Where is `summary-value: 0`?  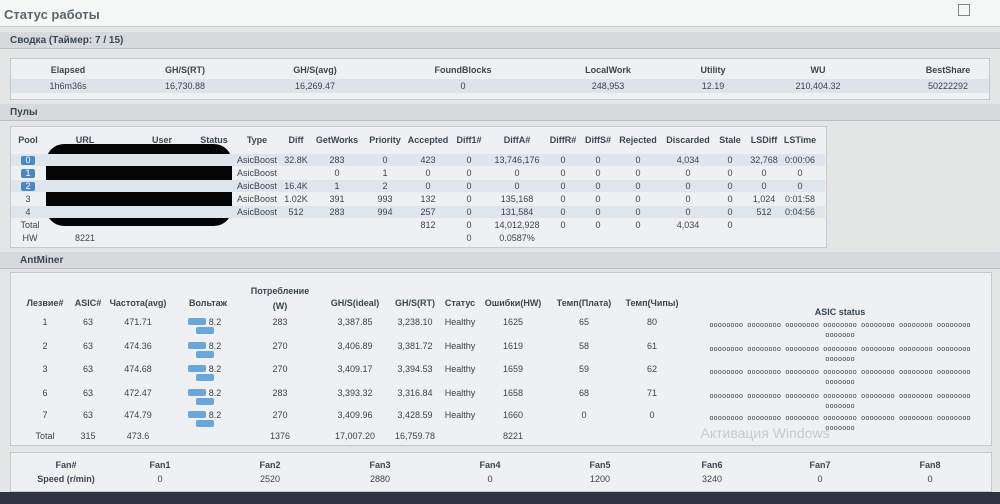 summary-value: 0 is located at coordinates (463, 86).